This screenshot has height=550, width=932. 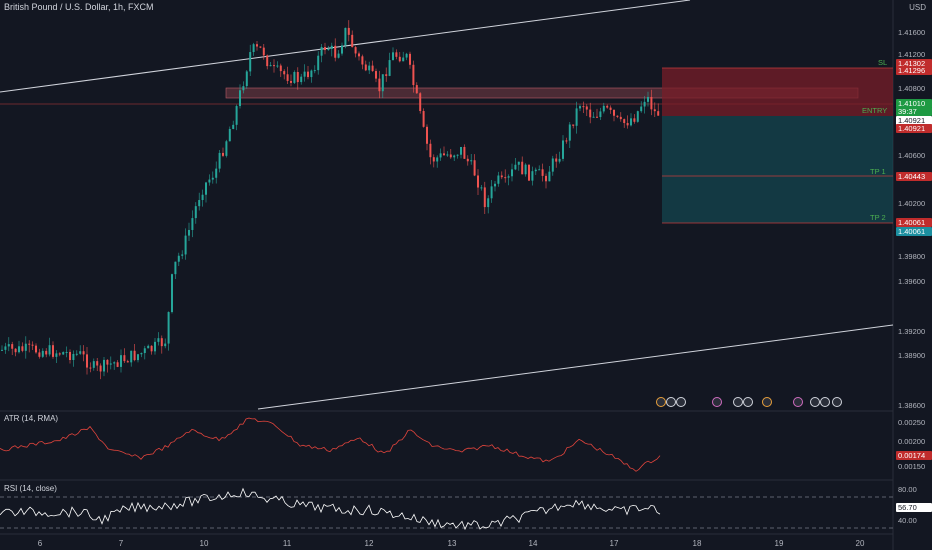 What do you see at coordinates (914, 103) in the screenshot?
I see `last-price-tag: 1.41010` at bounding box center [914, 103].